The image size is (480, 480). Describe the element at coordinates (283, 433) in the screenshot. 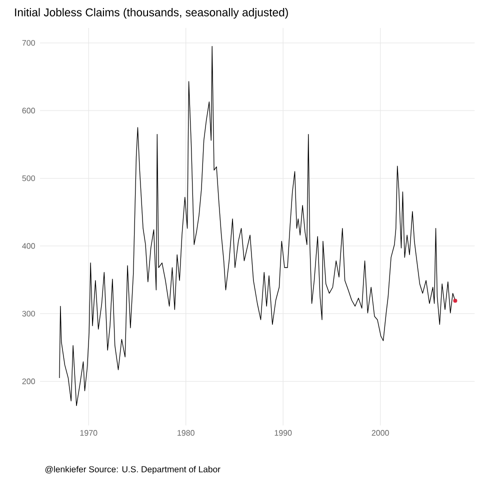

I see `x-tick-label: 1990` at that location.